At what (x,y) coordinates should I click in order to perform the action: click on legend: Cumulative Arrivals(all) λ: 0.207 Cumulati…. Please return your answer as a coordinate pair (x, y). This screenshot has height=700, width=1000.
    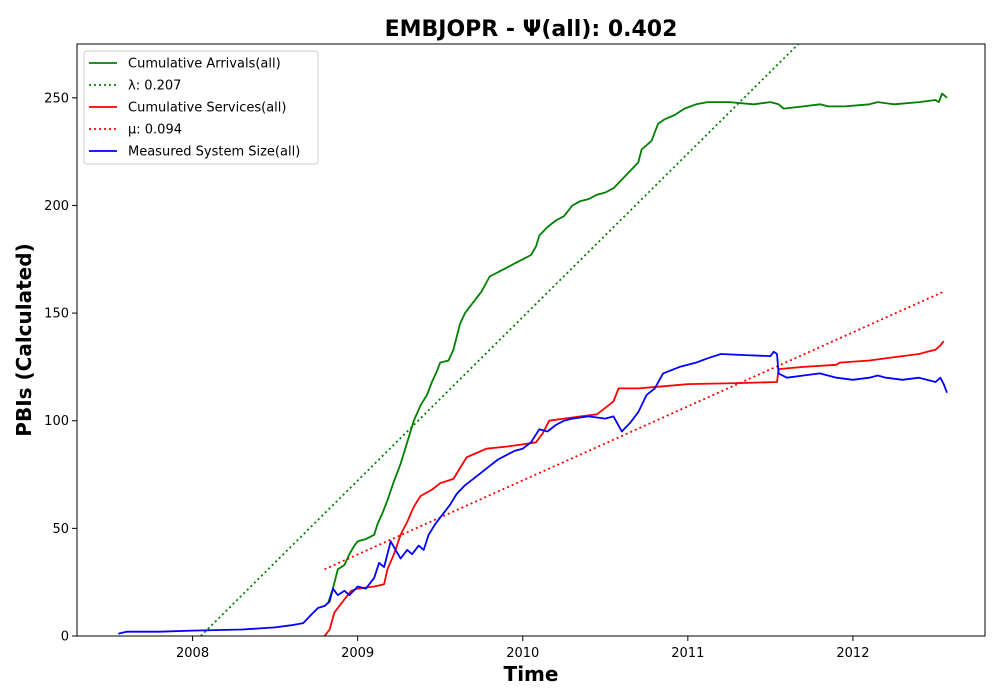
    Looking at the image, I should click on (201, 107).